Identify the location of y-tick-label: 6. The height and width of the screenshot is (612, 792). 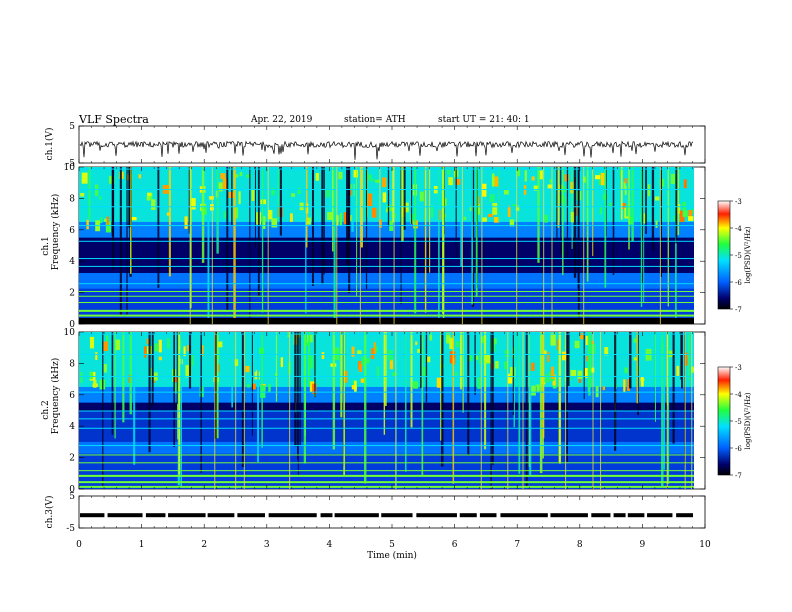
(72, 231).